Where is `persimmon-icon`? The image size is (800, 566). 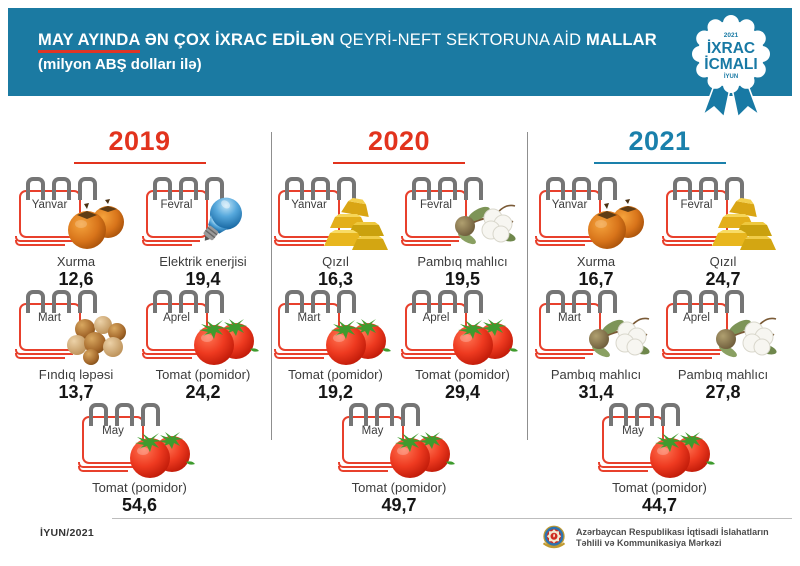 persimmon-icon is located at coordinates (95, 224).